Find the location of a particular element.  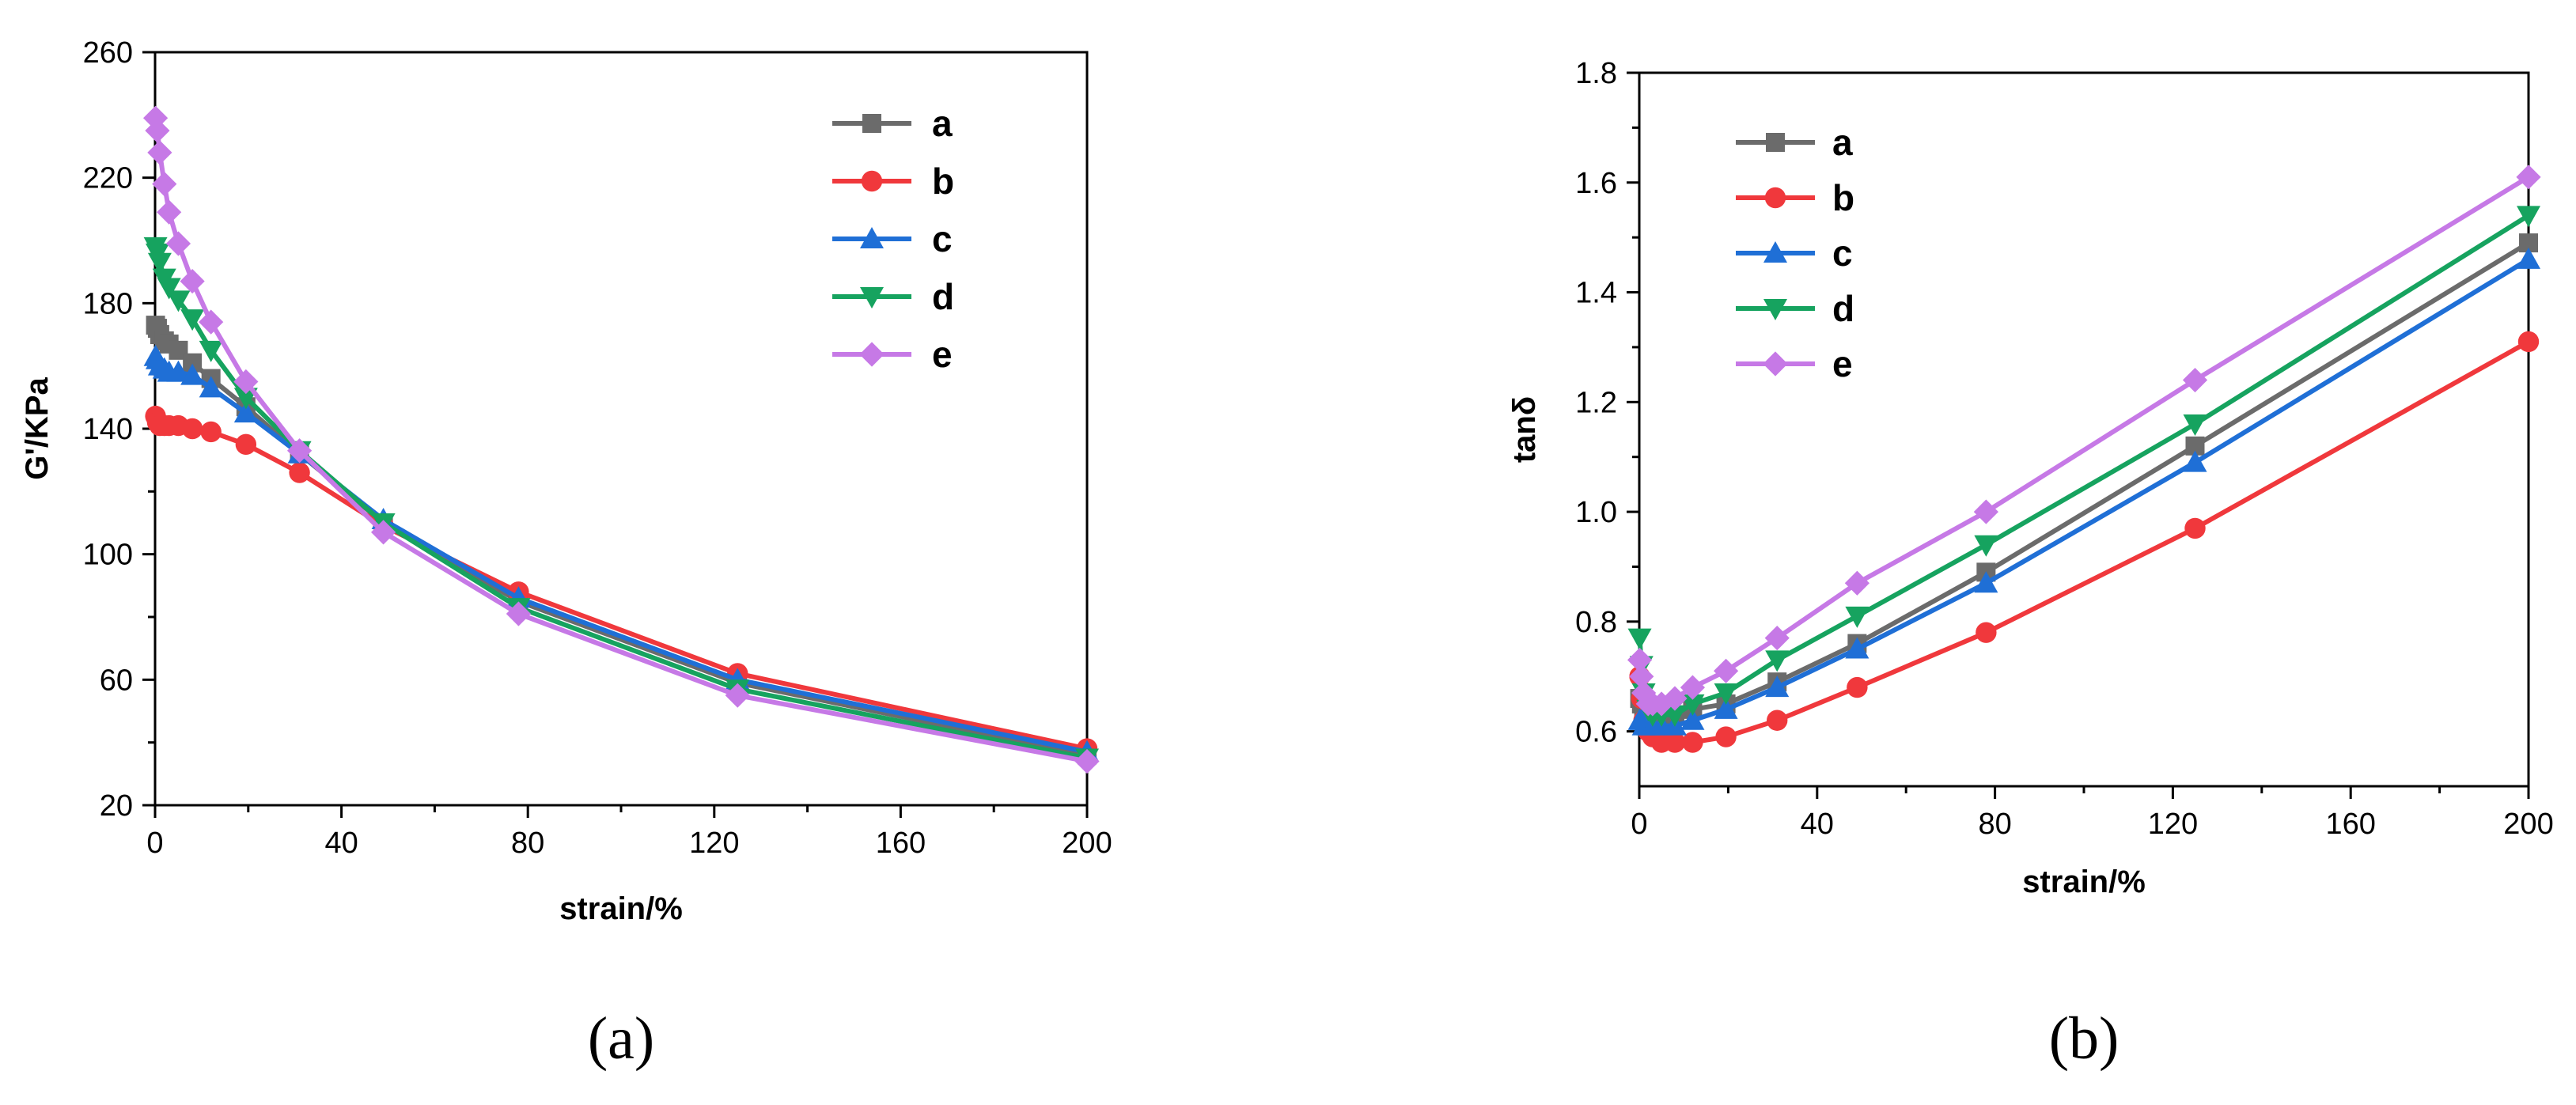

legend-label-a: a is located at coordinates (1842, 142).